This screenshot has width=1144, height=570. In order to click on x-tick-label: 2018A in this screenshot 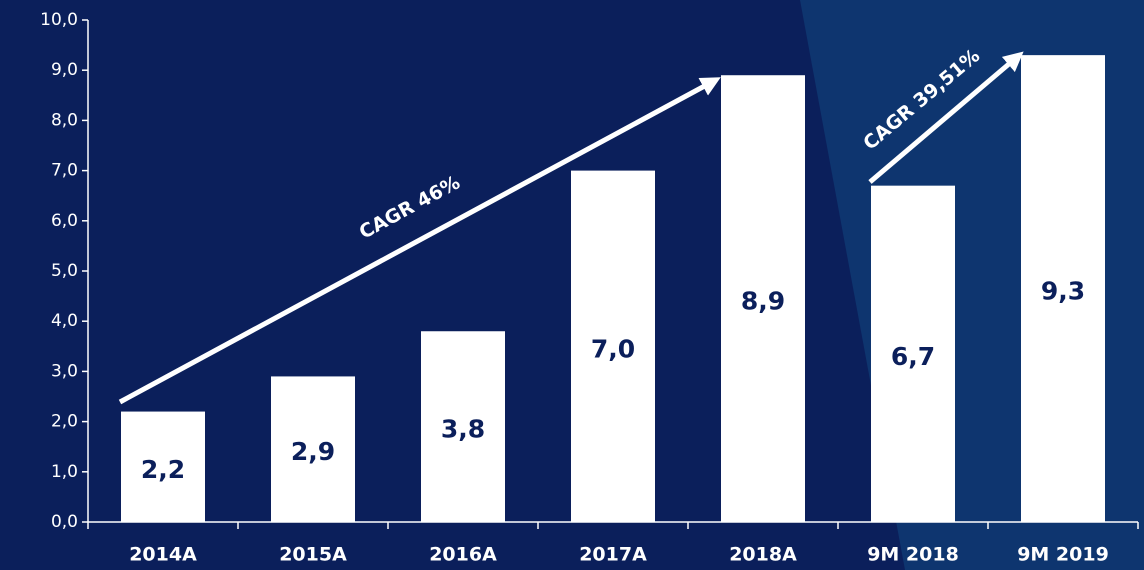, I will do `click(763, 555)`.